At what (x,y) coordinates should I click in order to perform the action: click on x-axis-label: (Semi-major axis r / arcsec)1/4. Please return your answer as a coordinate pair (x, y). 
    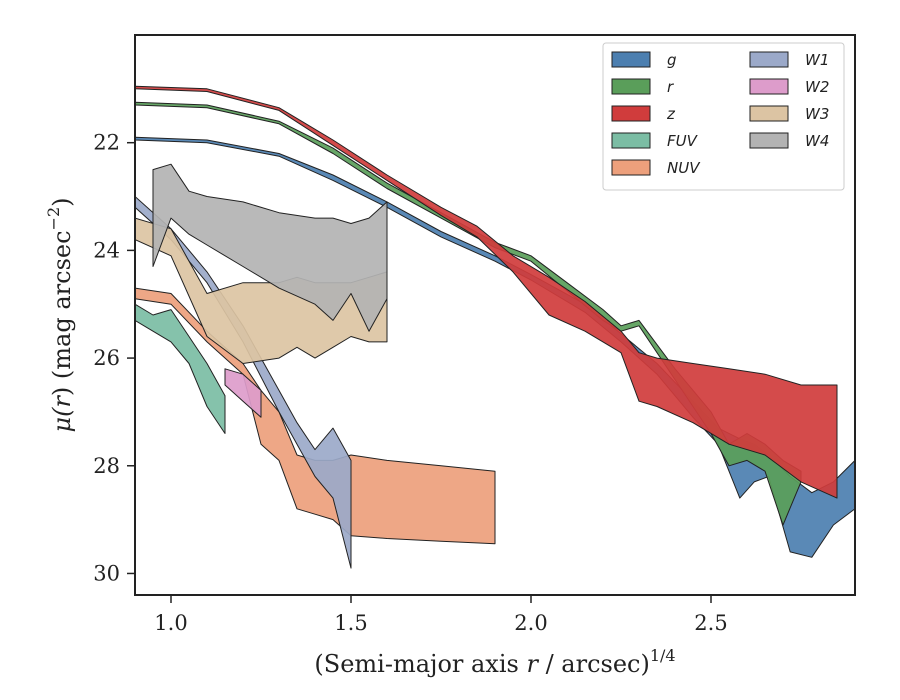
    Looking at the image, I should click on (494, 662).